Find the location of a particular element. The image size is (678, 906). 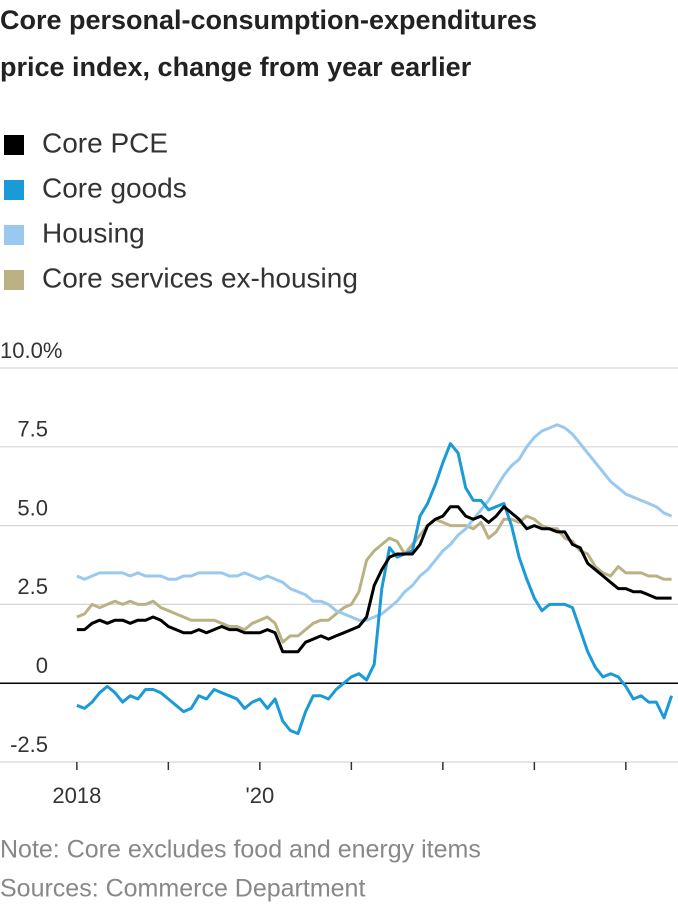

x-tick-label: '20 is located at coordinates (260, 795).